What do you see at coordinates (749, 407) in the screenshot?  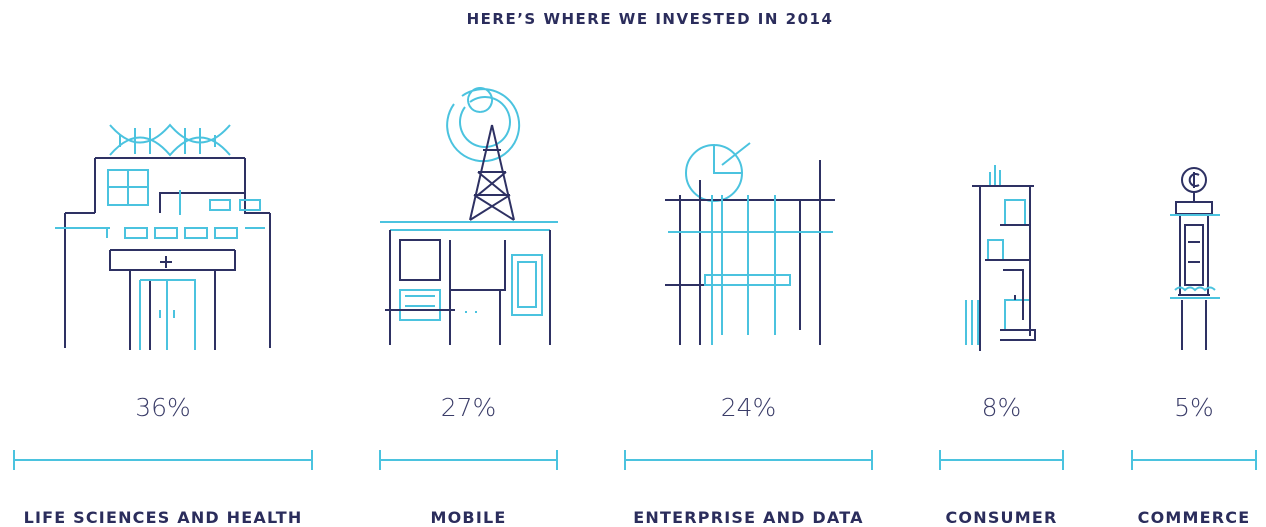 I see `percent: 24%` at bounding box center [749, 407].